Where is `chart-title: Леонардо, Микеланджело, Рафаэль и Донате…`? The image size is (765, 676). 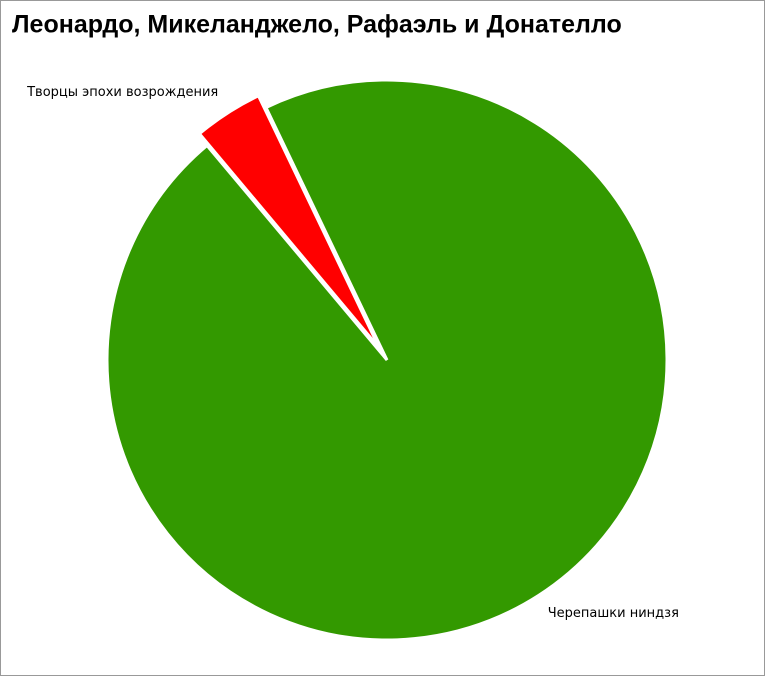
chart-title: Леонардо, Микеланджело, Рафаэль и Донате… is located at coordinates (317, 25).